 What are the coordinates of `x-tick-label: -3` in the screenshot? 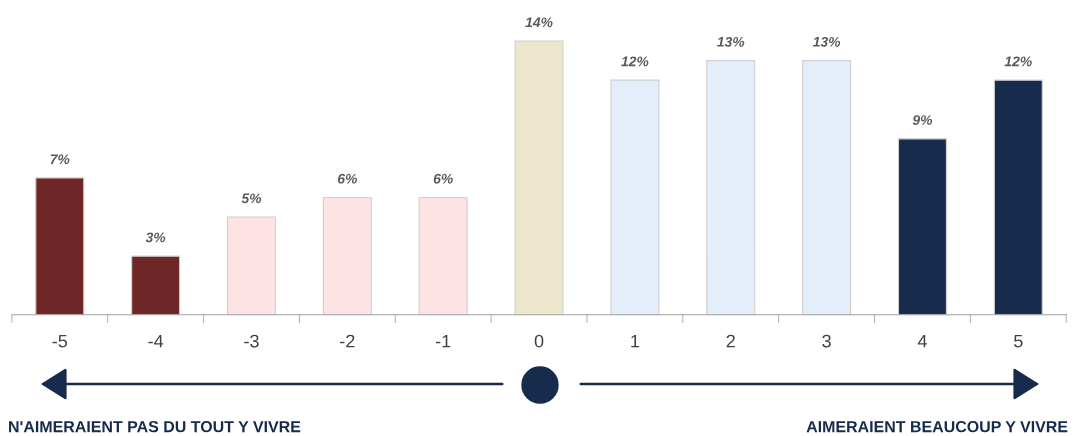 It's located at (251, 341).